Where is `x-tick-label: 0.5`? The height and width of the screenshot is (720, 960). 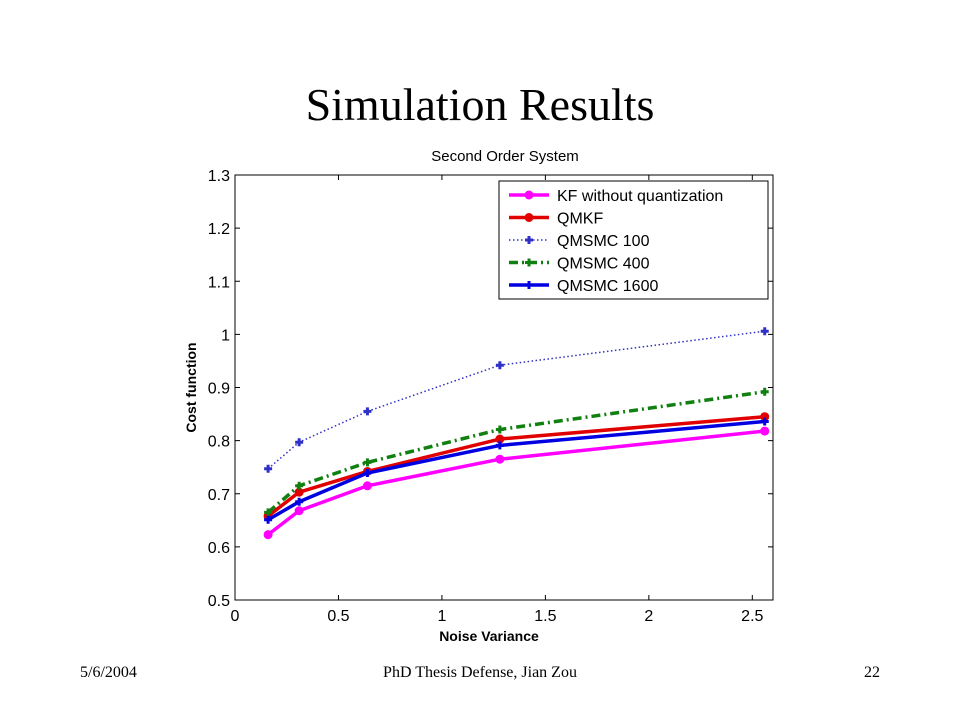
x-tick-label: 0.5 is located at coordinates (338, 616).